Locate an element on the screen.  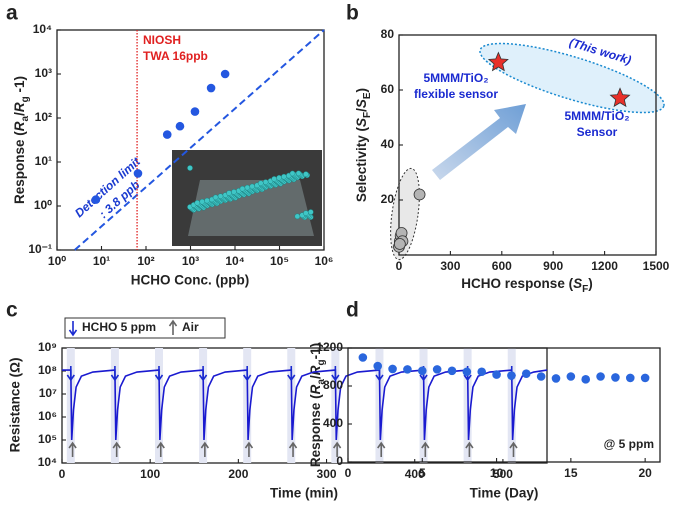
cluster-ellipse is located at coordinates (405, 214).